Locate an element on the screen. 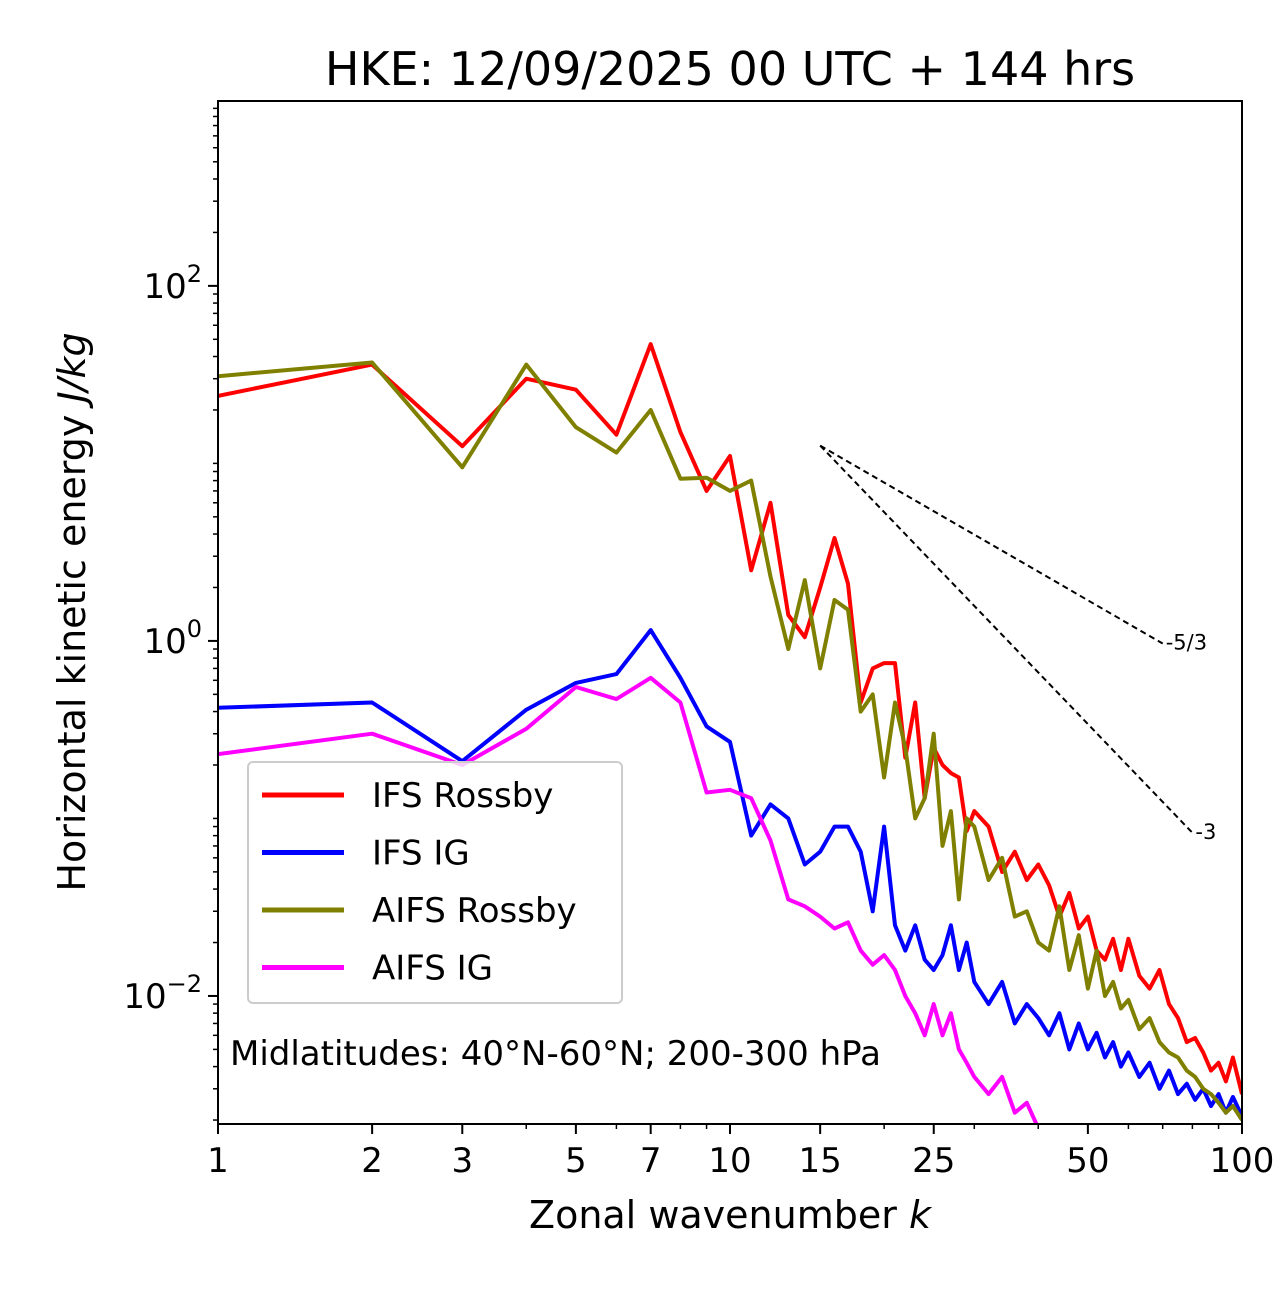  y-tick-label: 10⁻² is located at coordinates (162, 993).